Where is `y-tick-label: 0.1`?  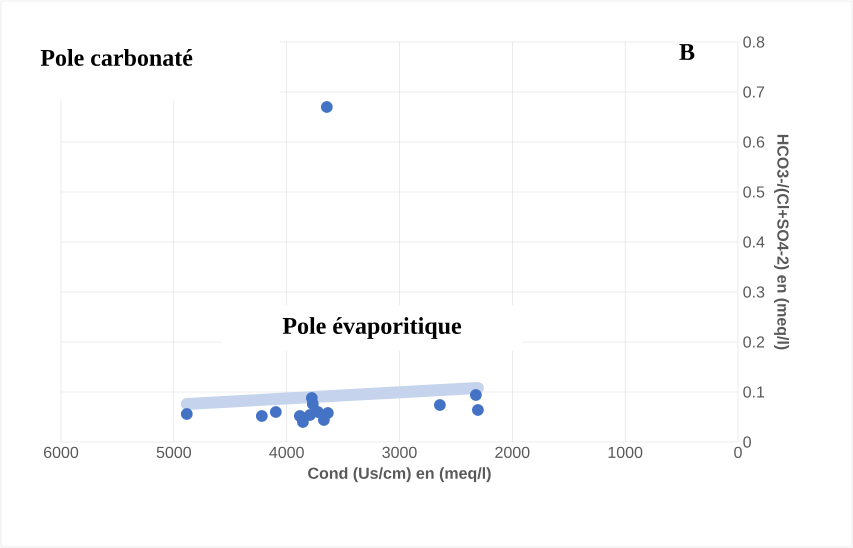 y-tick-label: 0.1 is located at coordinates (753, 392).